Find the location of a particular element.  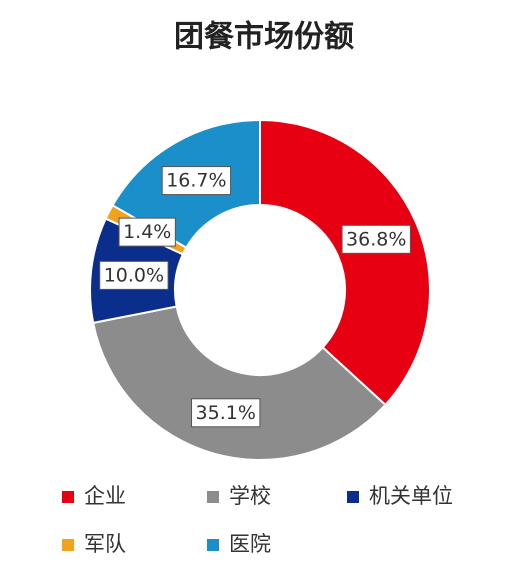

value-label: 35.1% is located at coordinates (226, 413).